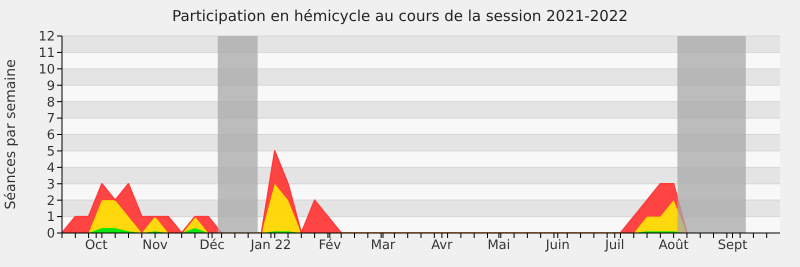 This screenshot has height=267, width=800. I want to click on x-tick-label: Fév, so click(330, 246).